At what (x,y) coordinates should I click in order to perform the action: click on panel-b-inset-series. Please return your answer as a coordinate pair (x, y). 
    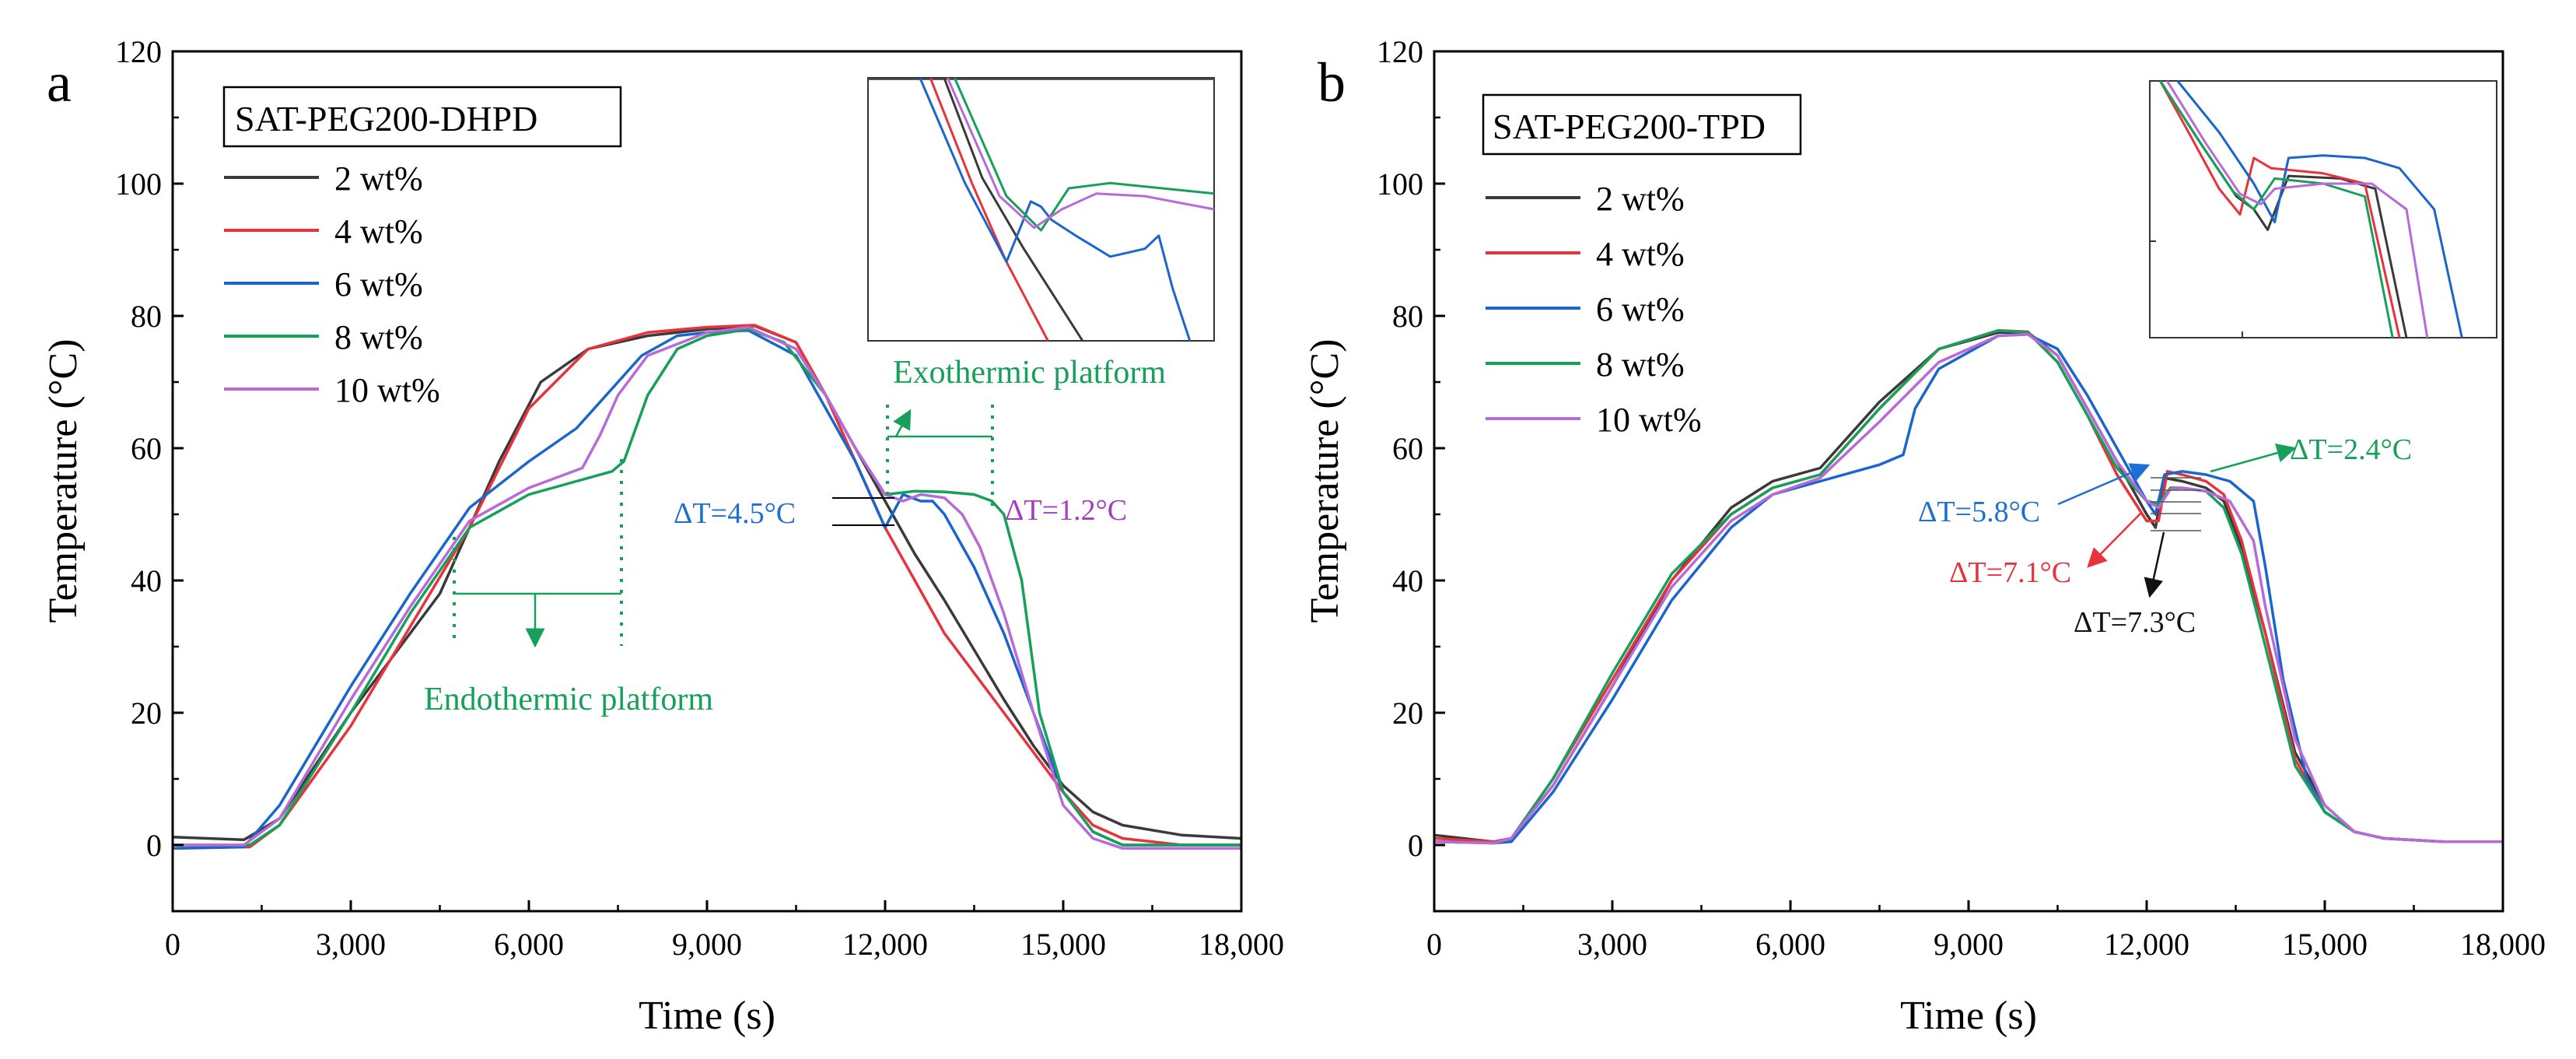
    Looking at the image, I should click on (2311, 209).